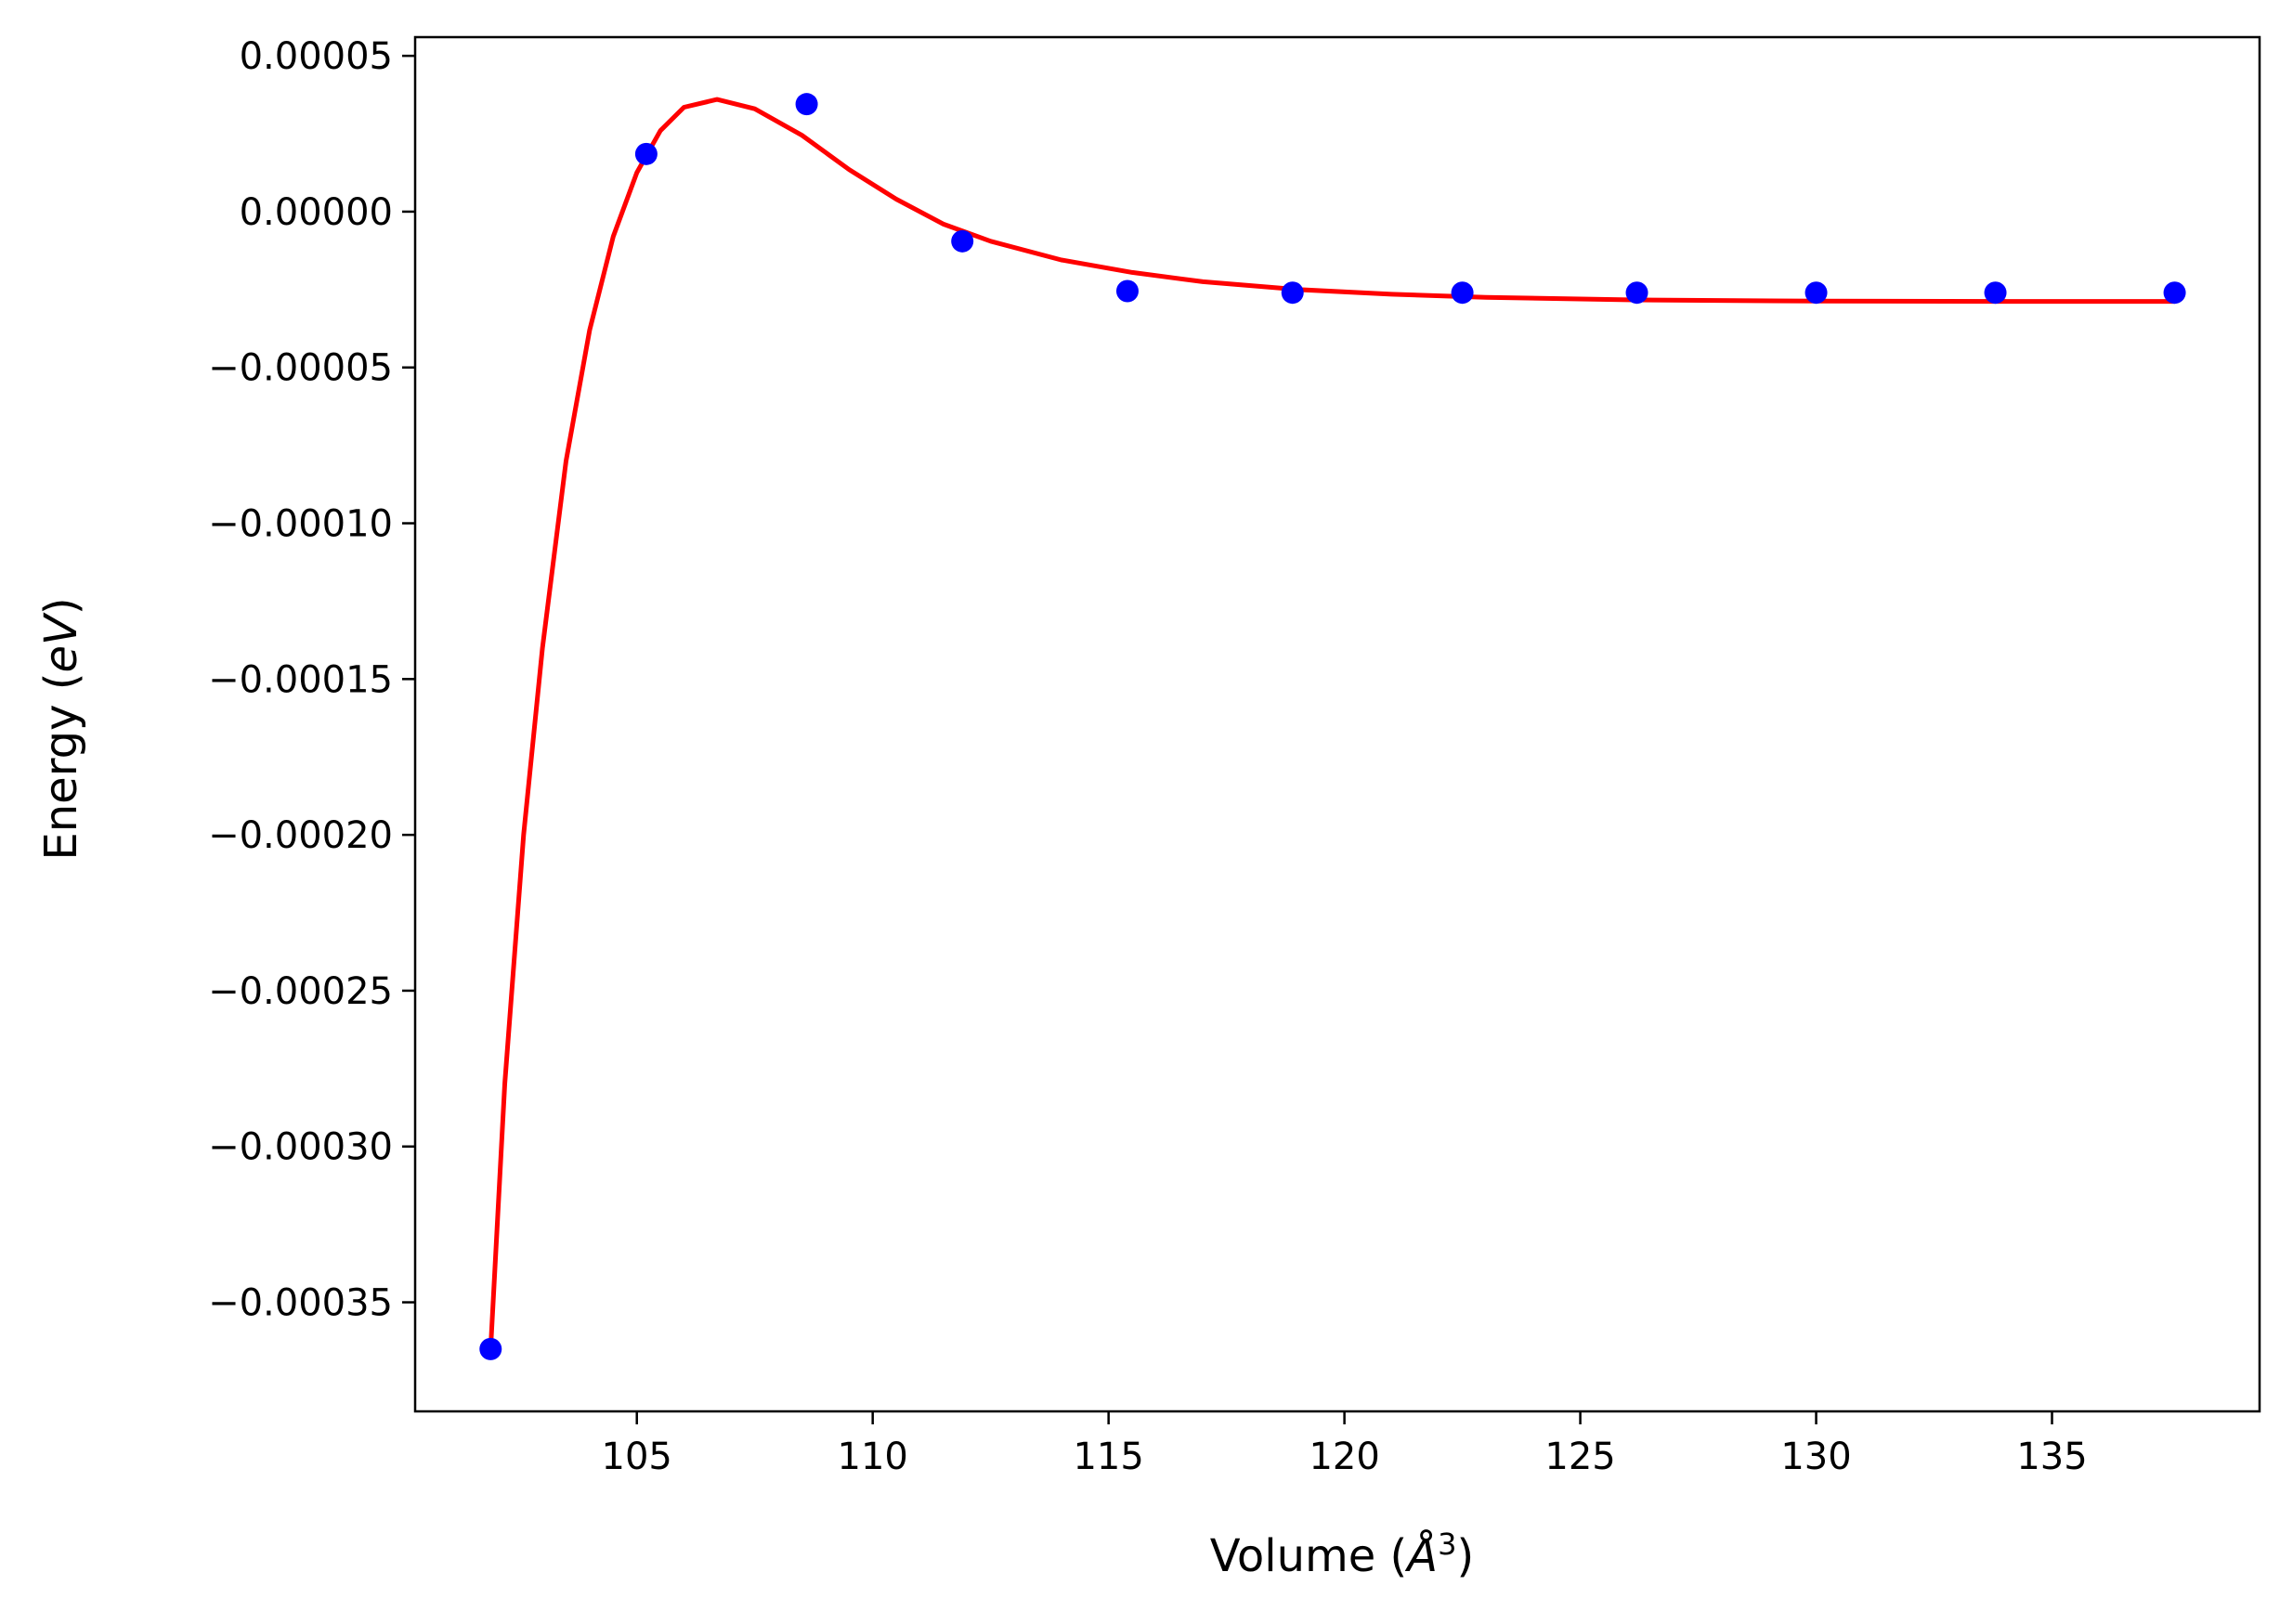 Image resolution: width=2293 pixels, height=1624 pixels. I want to click on x-axis: 105 110 115 120 125 130 135, so click(1345, 1445).